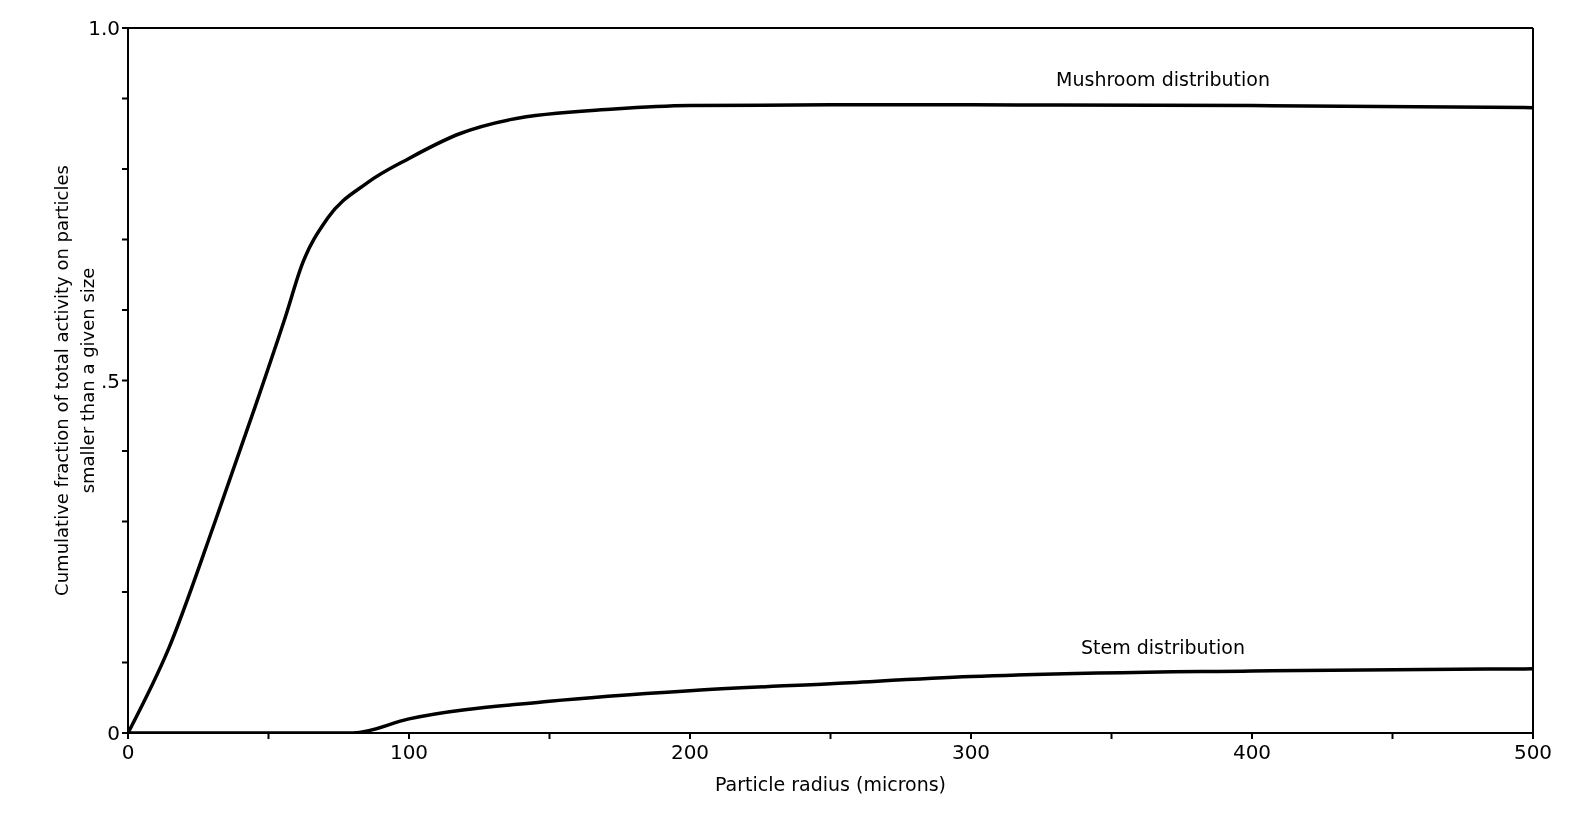 The width and height of the screenshot is (1589, 813). Describe the element at coordinates (690, 752) in the screenshot. I see `x-tick-label: 200` at that location.